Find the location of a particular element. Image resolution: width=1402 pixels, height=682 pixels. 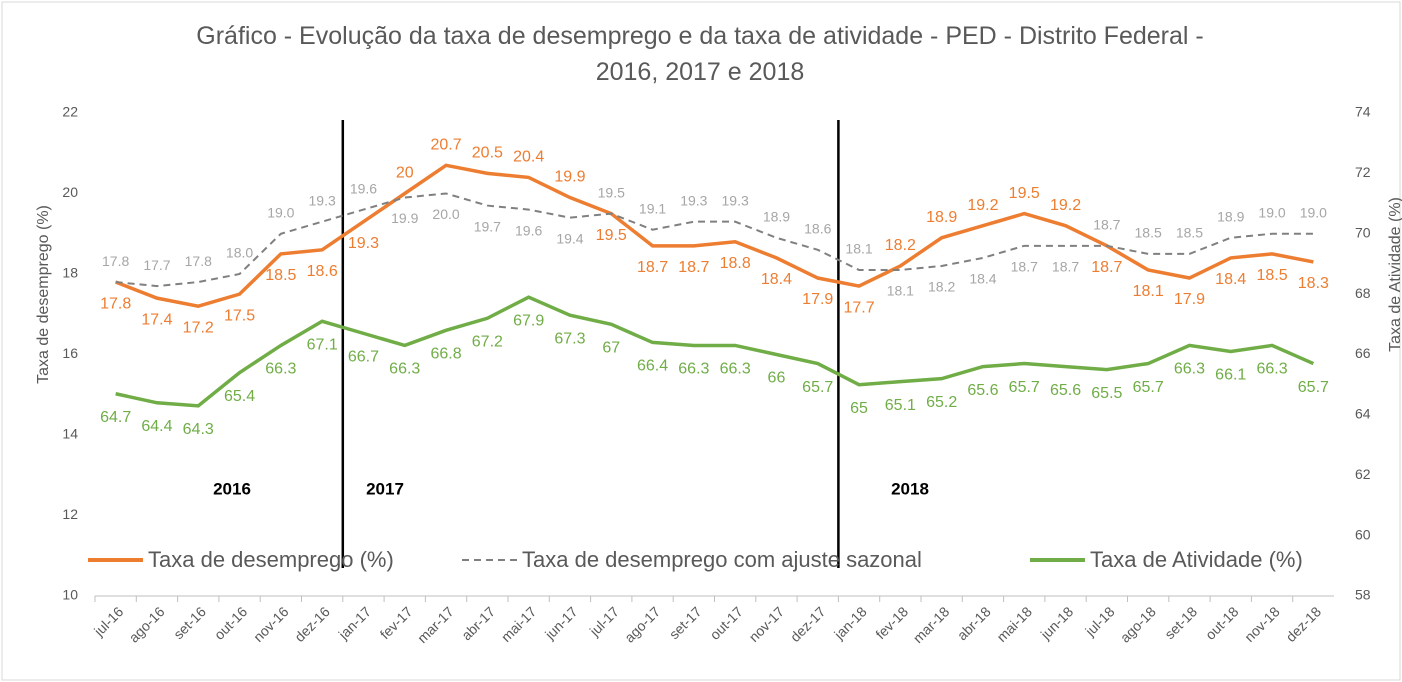

x-tick-label: dez-17 is located at coordinates (808, 624).